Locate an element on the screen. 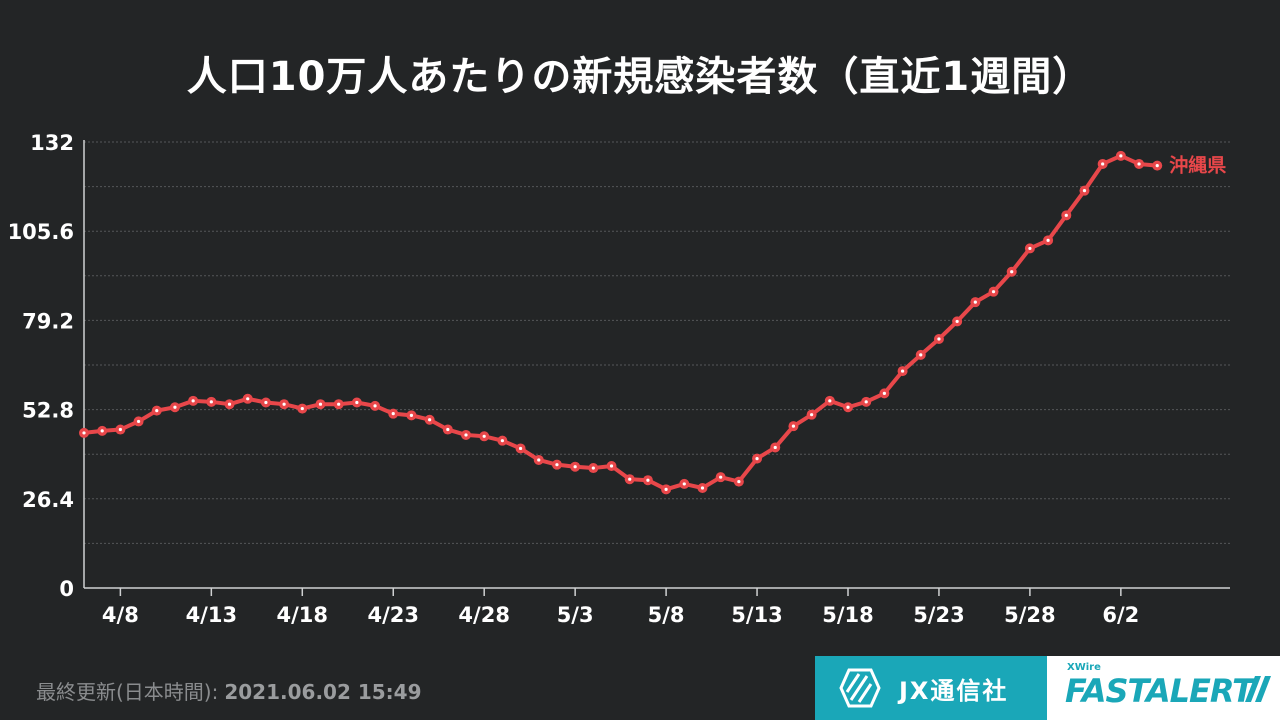 Image resolution: width=1280 pixels, height=720 pixels. x-tick-label: 5/18 is located at coordinates (848, 615).